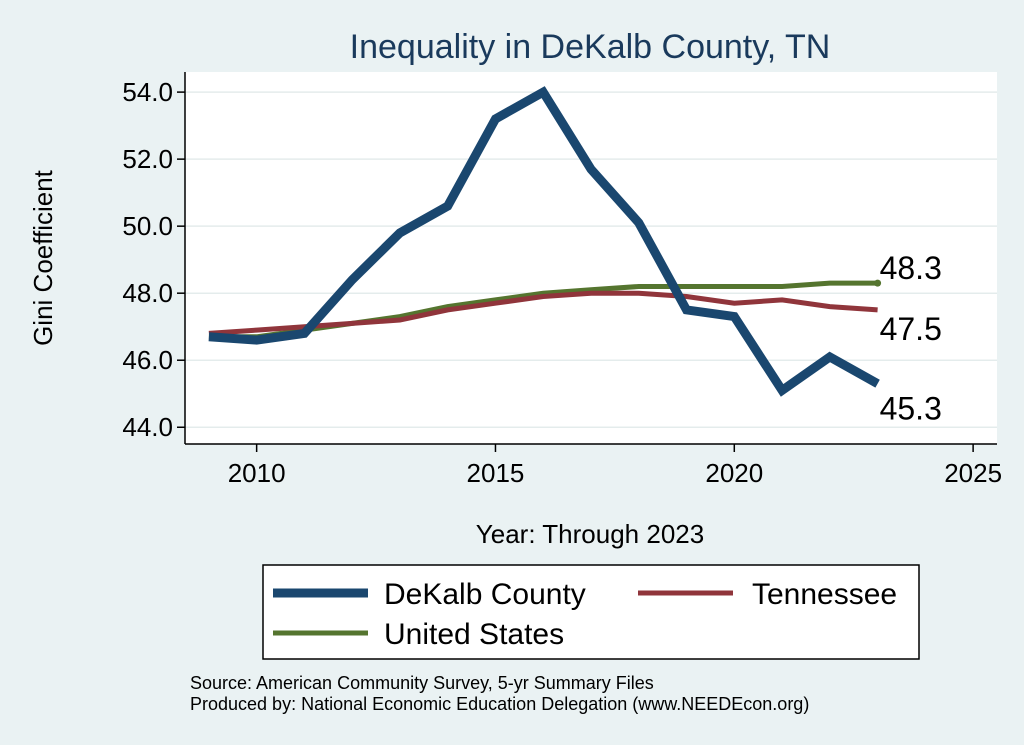  I want to click on series-endpoint-united-states, so click(878, 283).